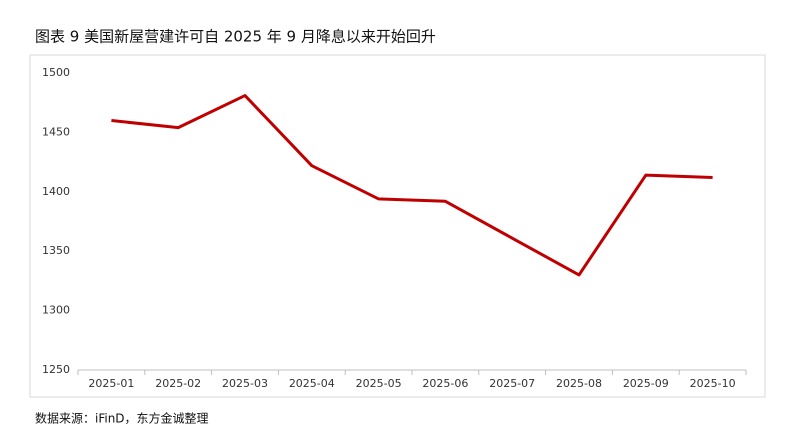 The height and width of the screenshot is (436, 786). What do you see at coordinates (178, 383) in the screenshot?
I see `x-tick-label: 2025-02` at bounding box center [178, 383].